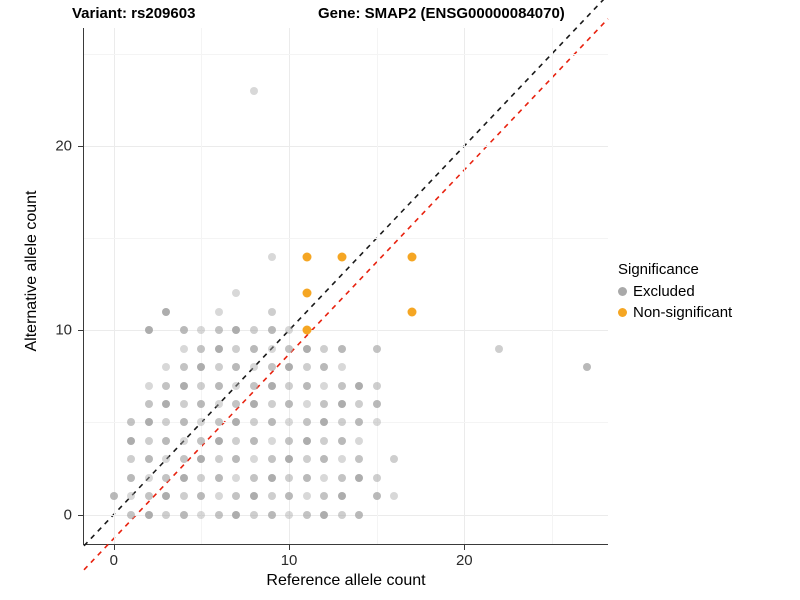  Describe the element at coordinates (622, 291) in the screenshot. I see `legend-key-excluded-icon` at that location.